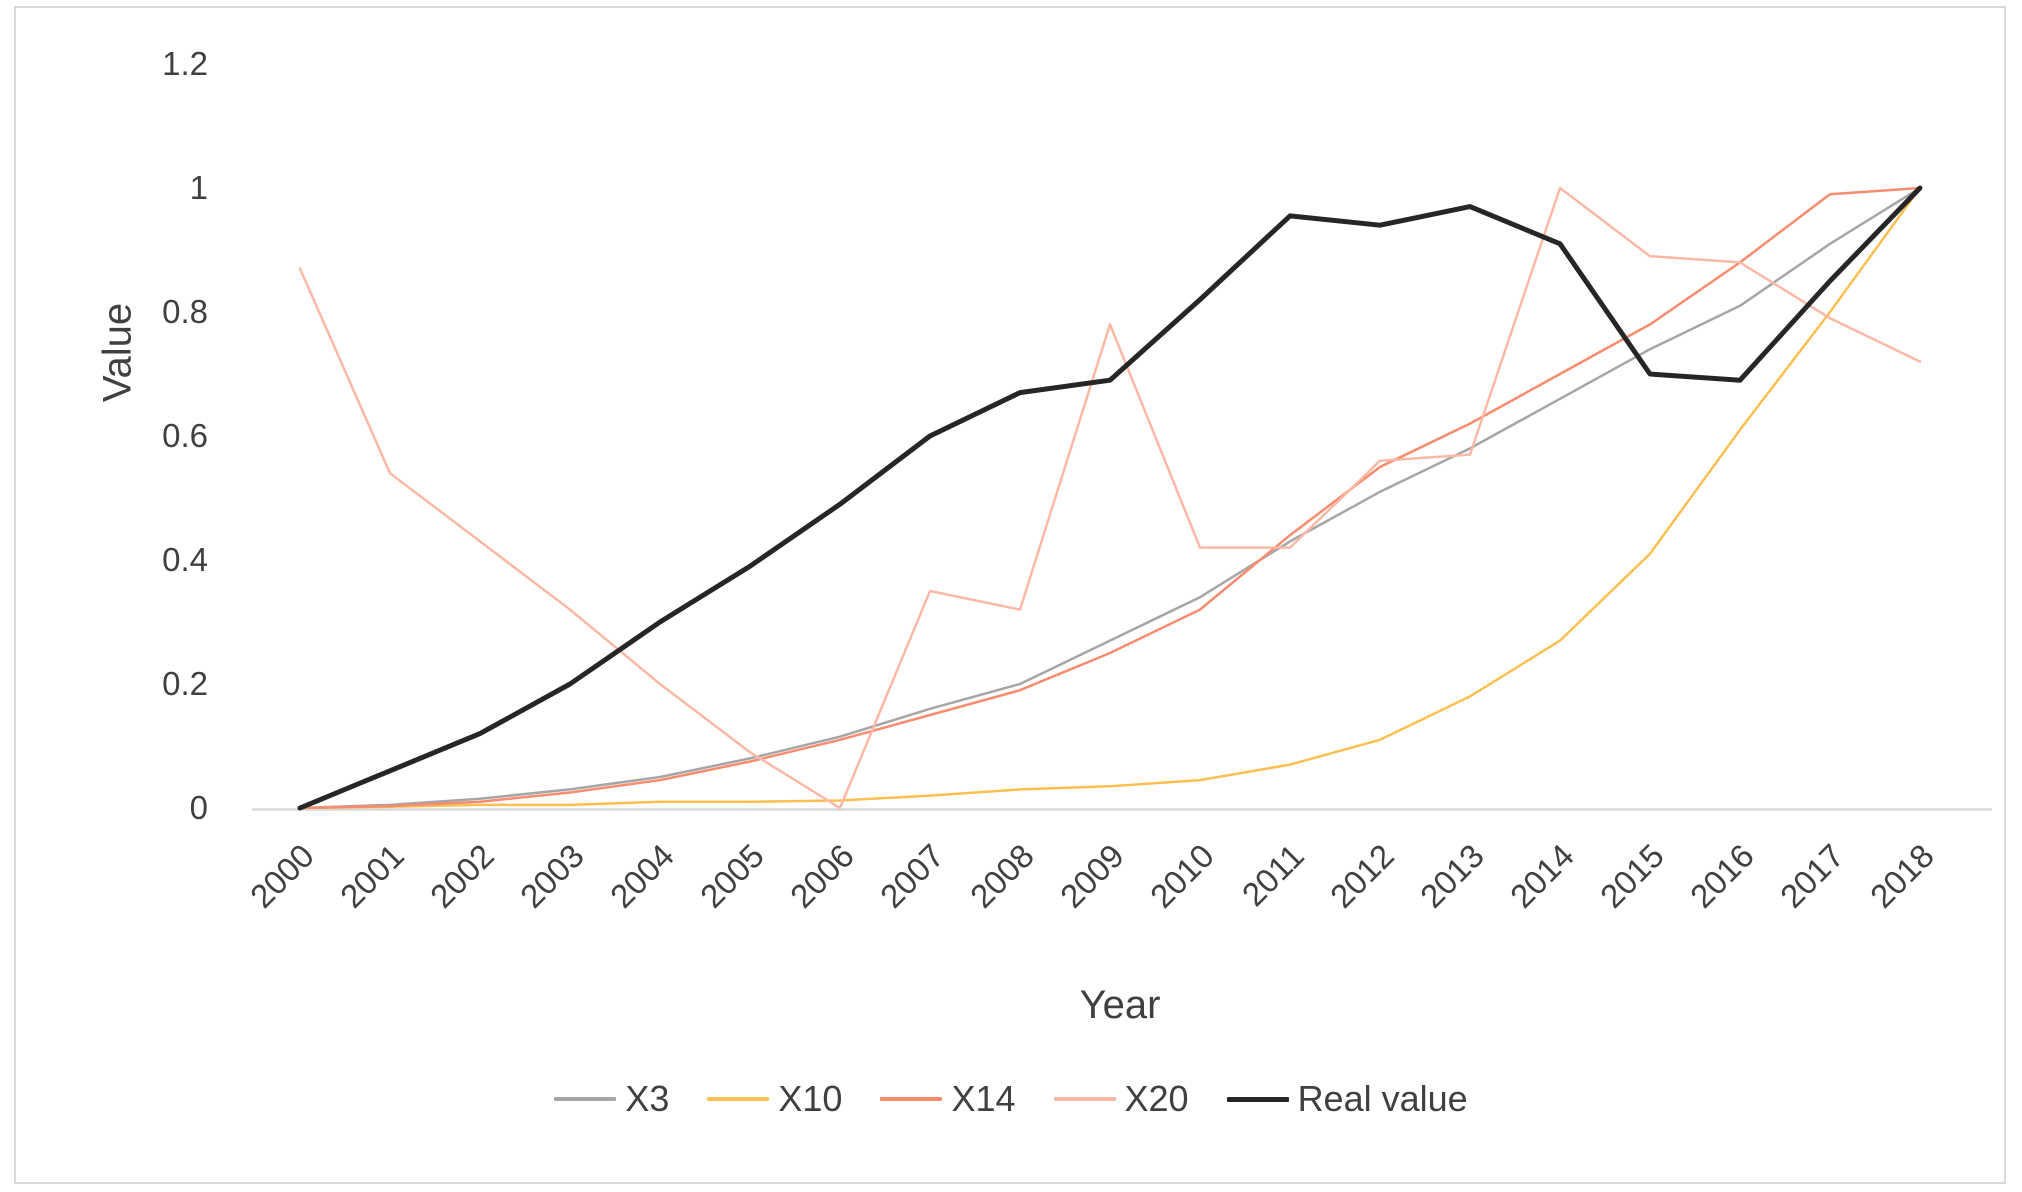 Image resolution: width=2022 pixels, height=1192 pixels. What do you see at coordinates (1452, 876) in the screenshot?
I see `x-tick-label: 2013` at bounding box center [1452, 876].